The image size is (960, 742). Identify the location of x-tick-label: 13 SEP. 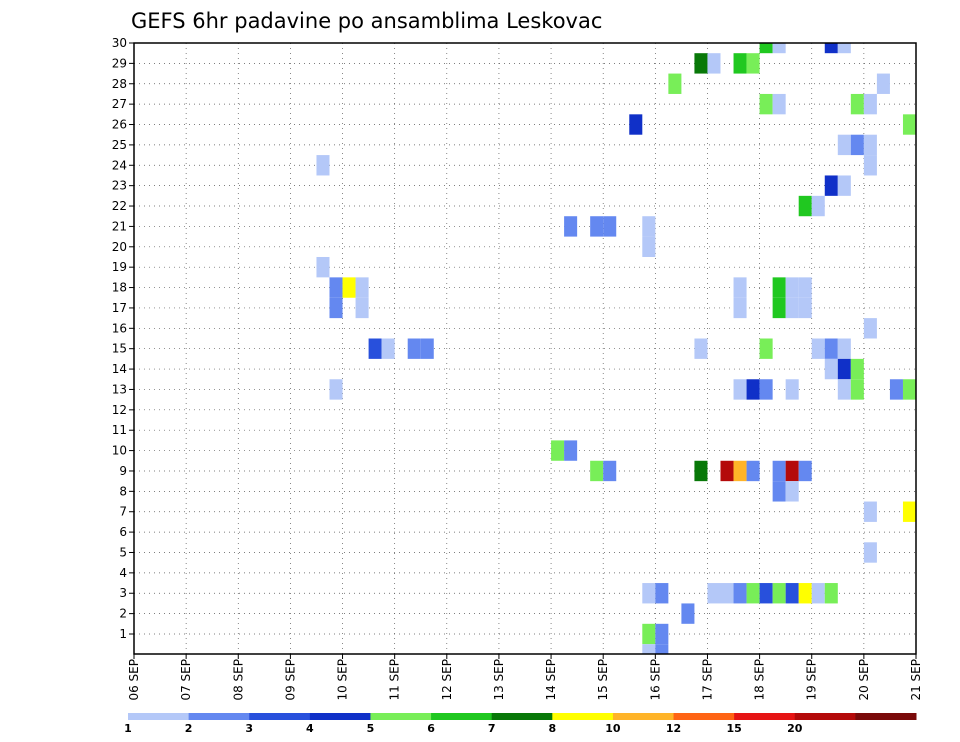
(499, 680).